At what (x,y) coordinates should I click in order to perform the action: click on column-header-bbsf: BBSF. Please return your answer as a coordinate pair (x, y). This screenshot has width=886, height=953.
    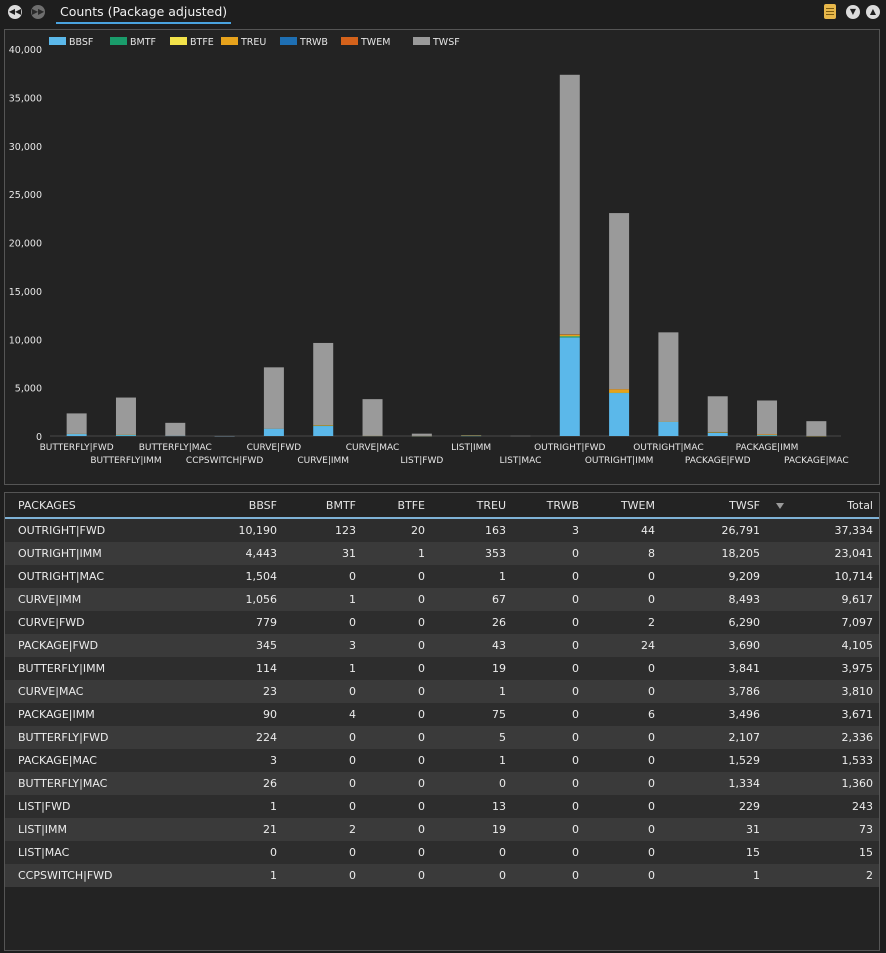
    Looking at the image, I should click on (215, 506).